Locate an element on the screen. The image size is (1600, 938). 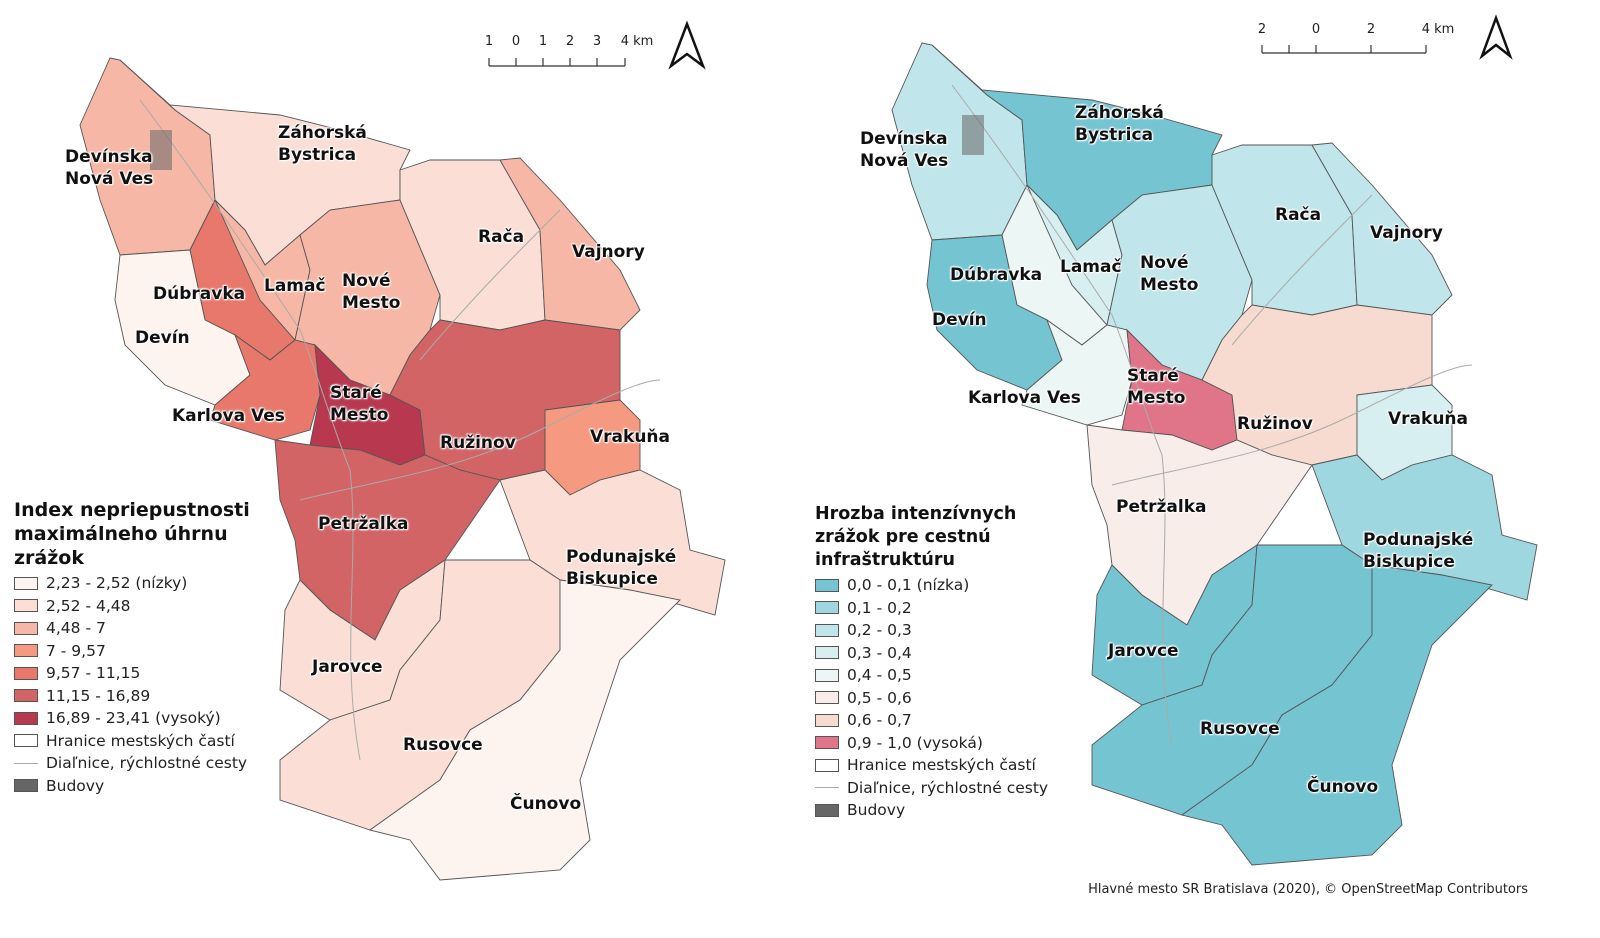
district-label: Lamač is located at coordinates (1091, 267).